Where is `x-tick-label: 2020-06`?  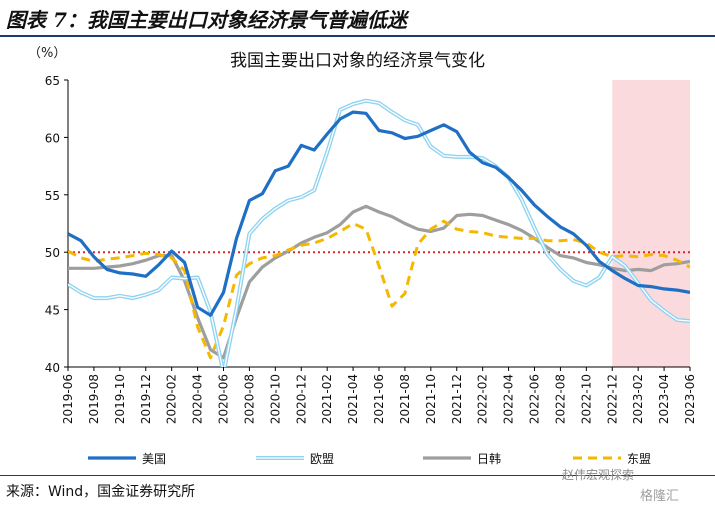 x-tick-label: 2020-06 is located at coordinates (224, 399).